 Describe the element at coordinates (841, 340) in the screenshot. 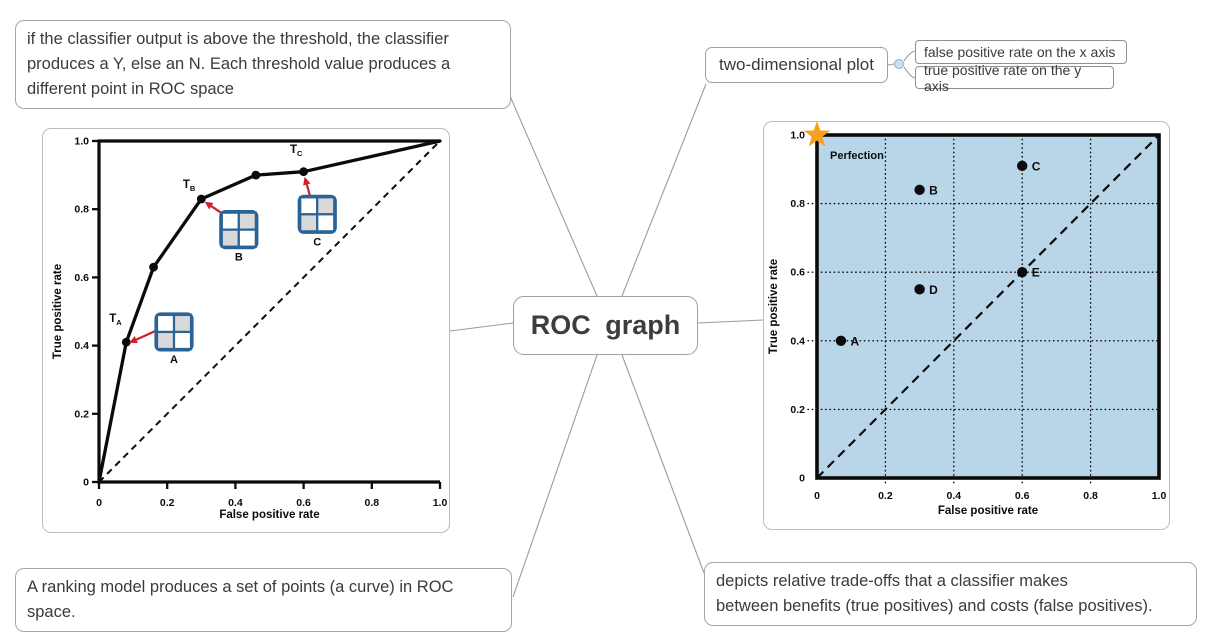

I see `scatter-point-A` at that location.